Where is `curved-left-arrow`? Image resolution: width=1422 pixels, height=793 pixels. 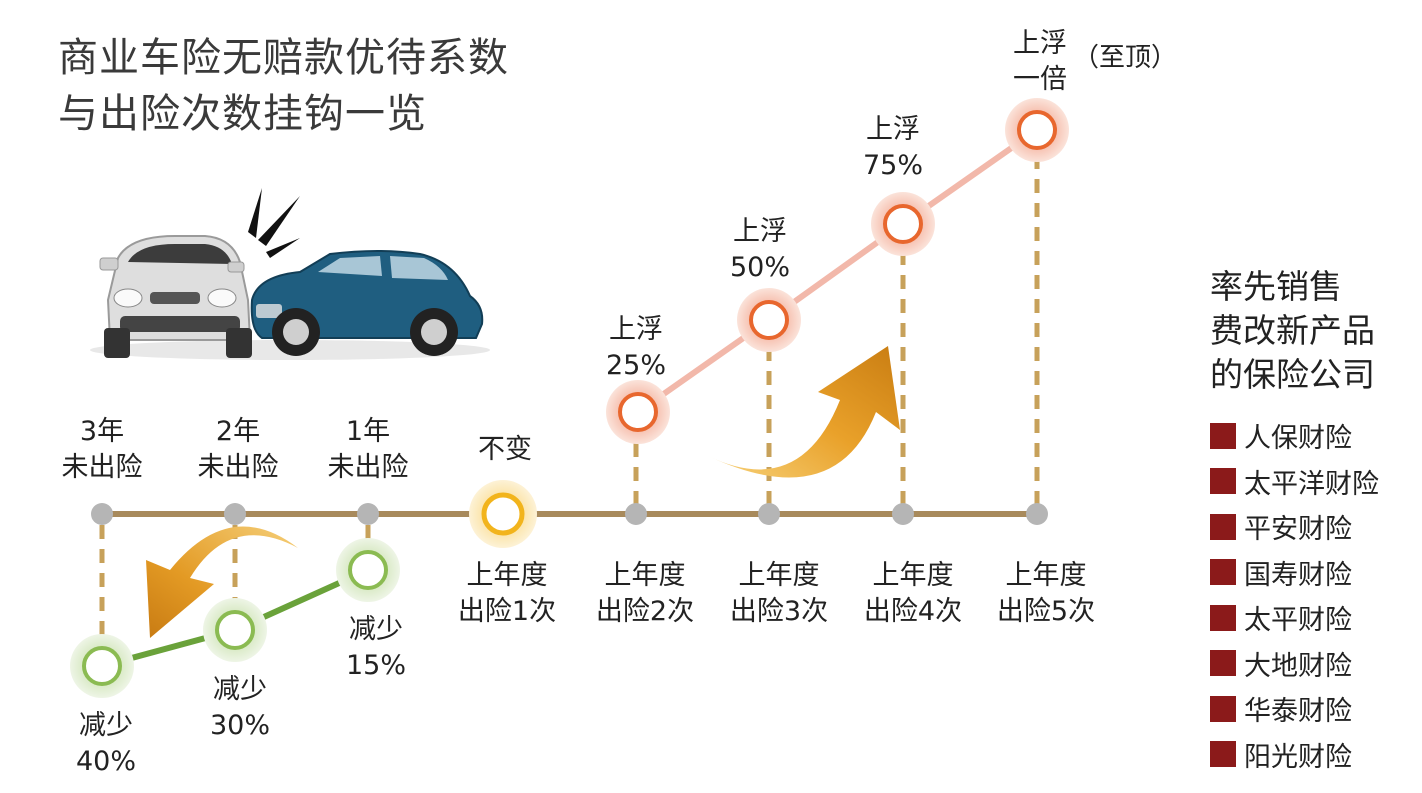
curved-left-arrow is located at coordinates (222, 582).